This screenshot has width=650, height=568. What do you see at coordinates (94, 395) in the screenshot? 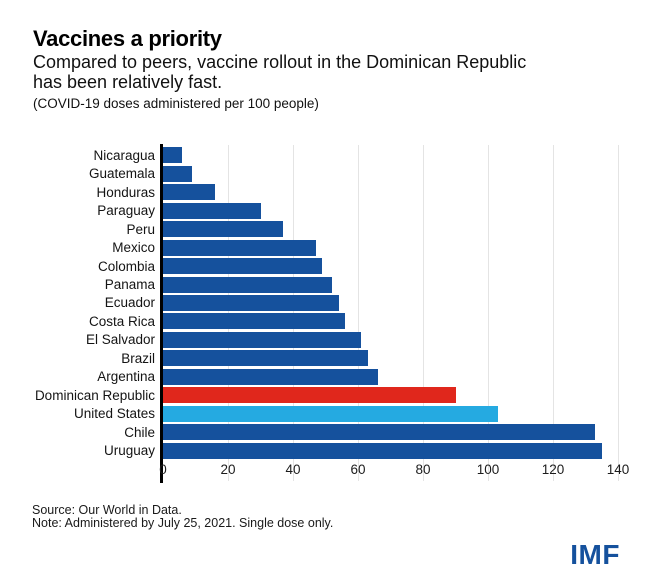
I see `category-label: Dominican Republic` at bounding box center [94, 395].